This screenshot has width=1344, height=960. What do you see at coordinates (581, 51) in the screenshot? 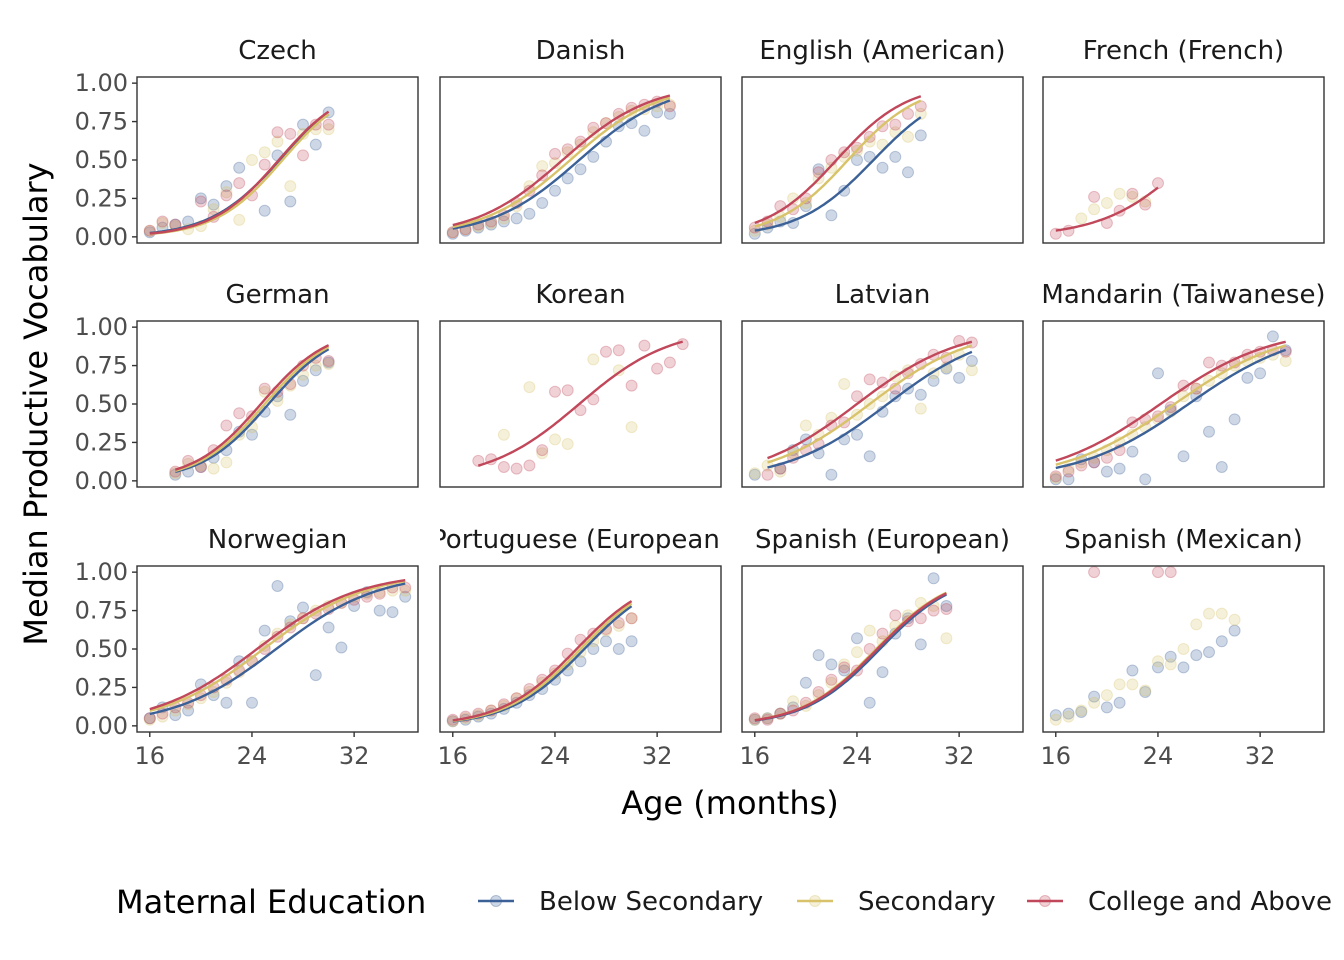
I see `panel-title: Danish` at bounding box center [581, 51].